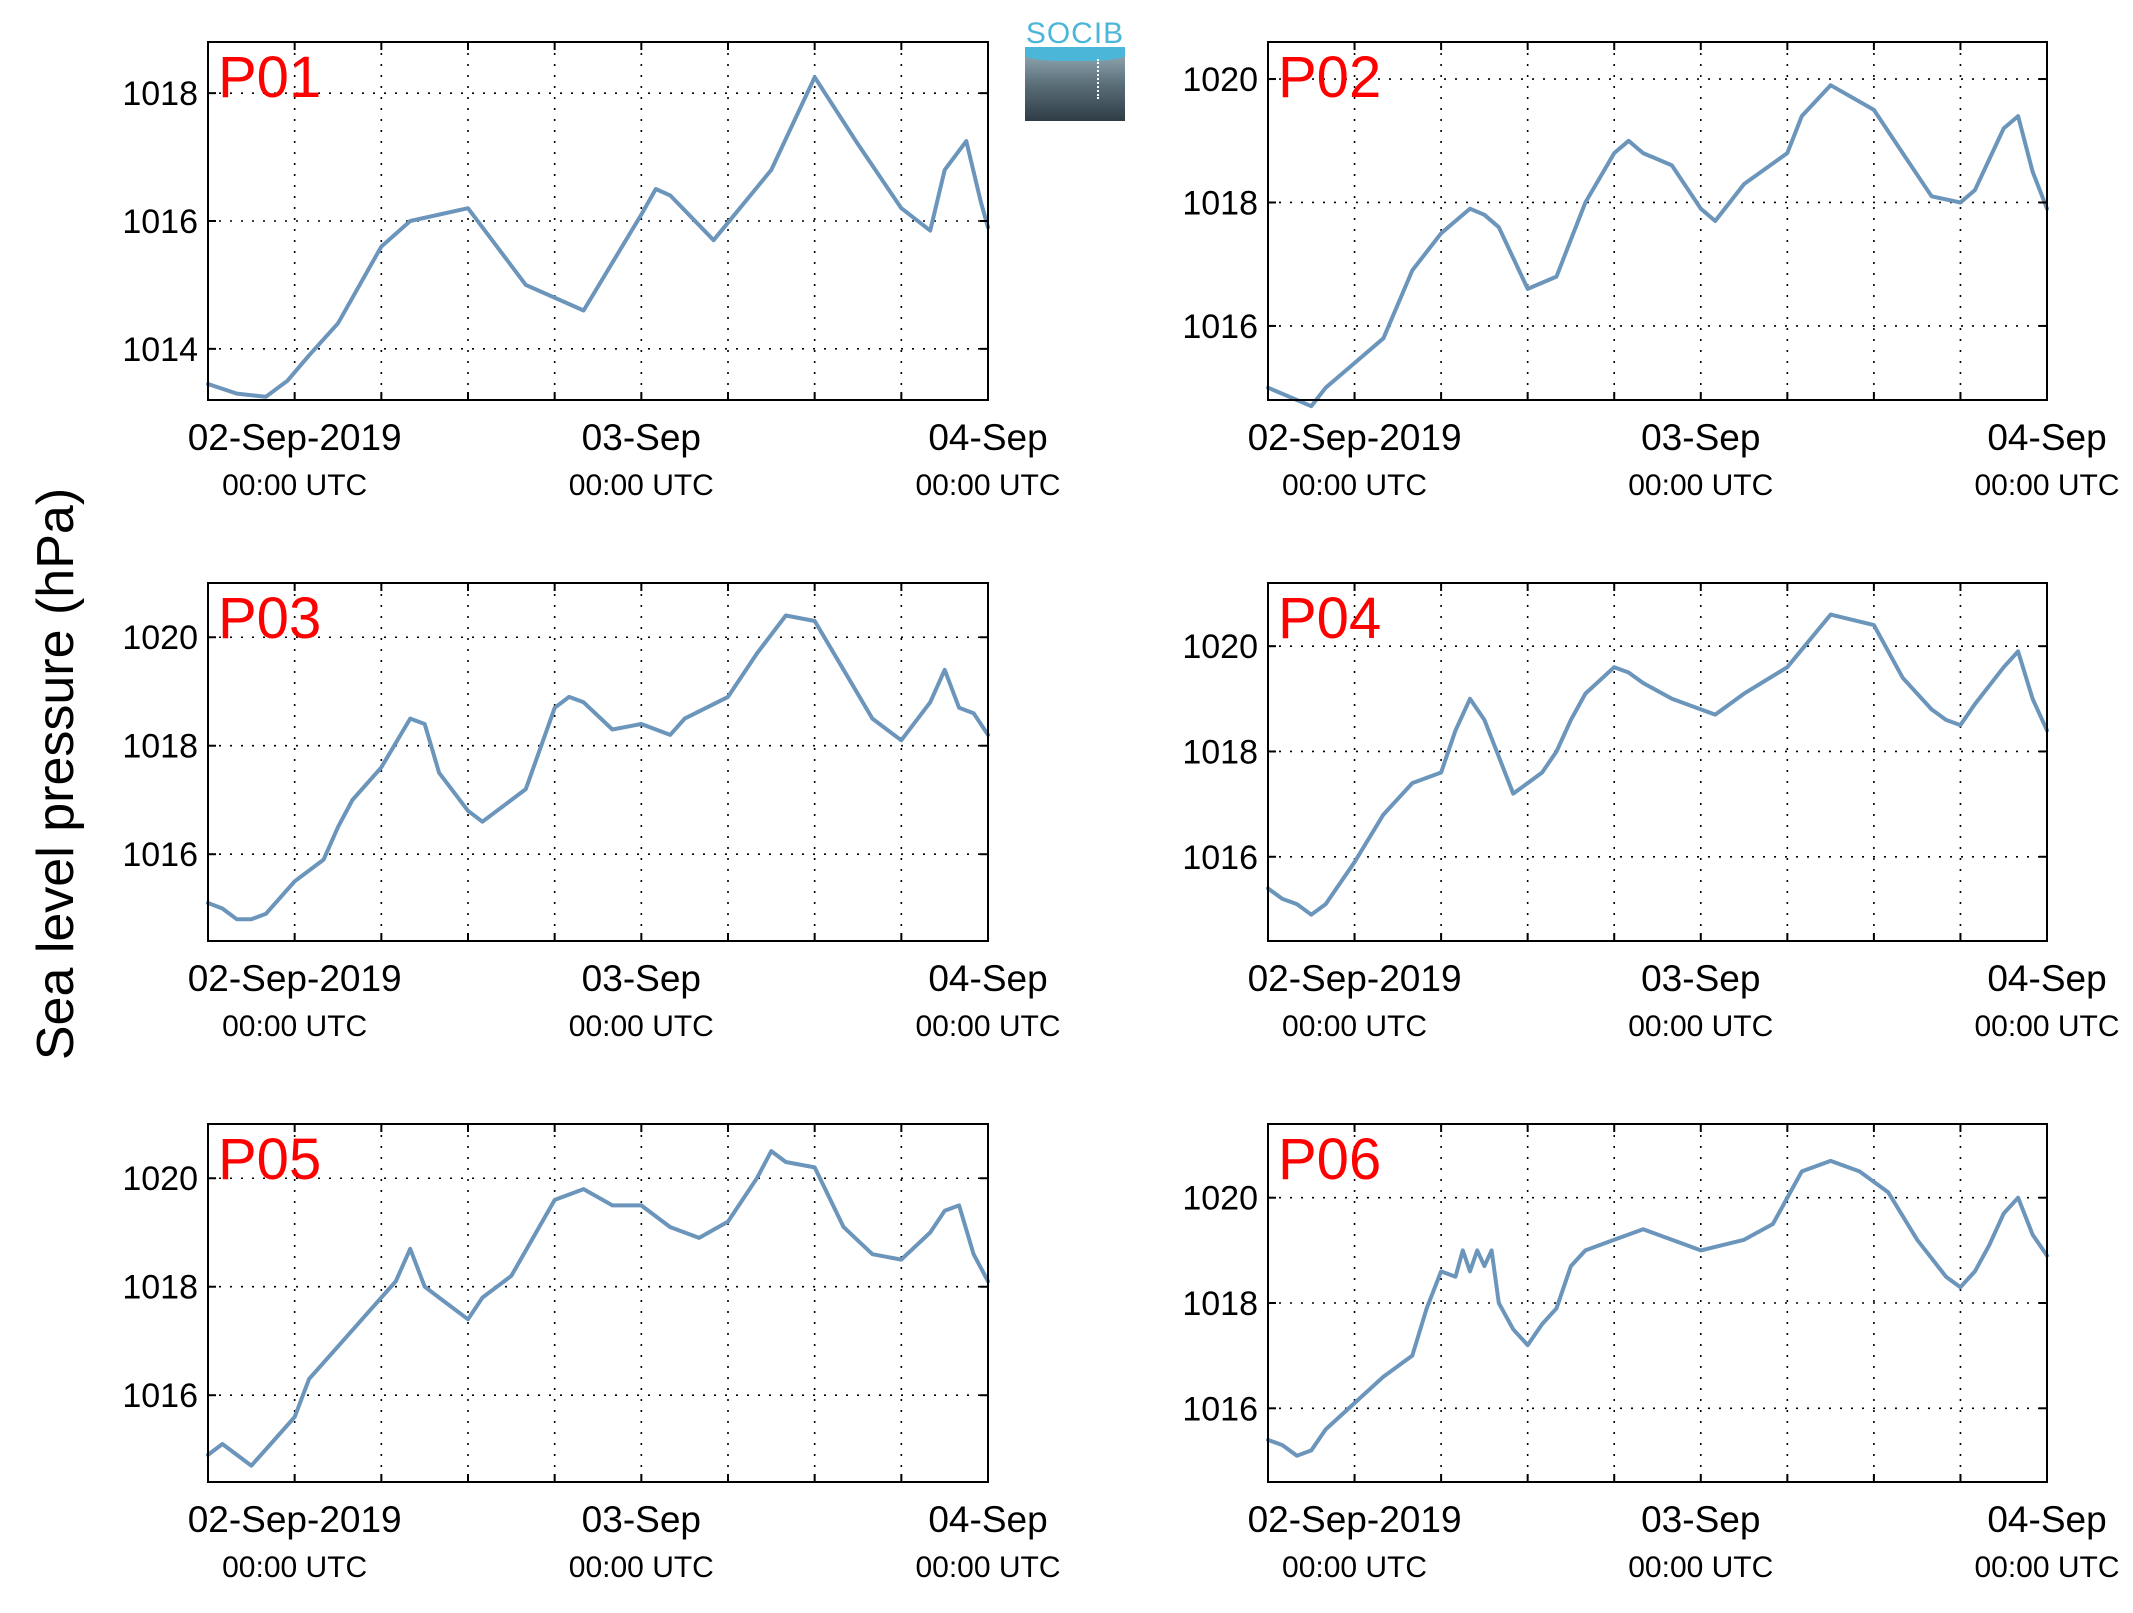  Describe the element at coordinates (269, 77) in the screenshot. I see `panel-title: P01` at that location.